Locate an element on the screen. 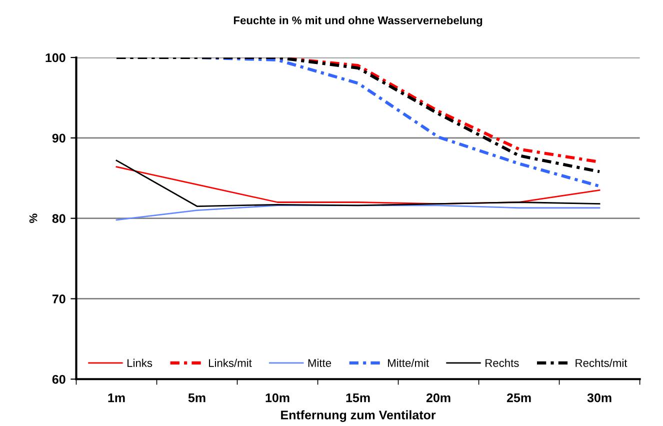 The width and height of the screenshot is (663, 426). x-tick-label: 30m is located at coordinates (599, 397).